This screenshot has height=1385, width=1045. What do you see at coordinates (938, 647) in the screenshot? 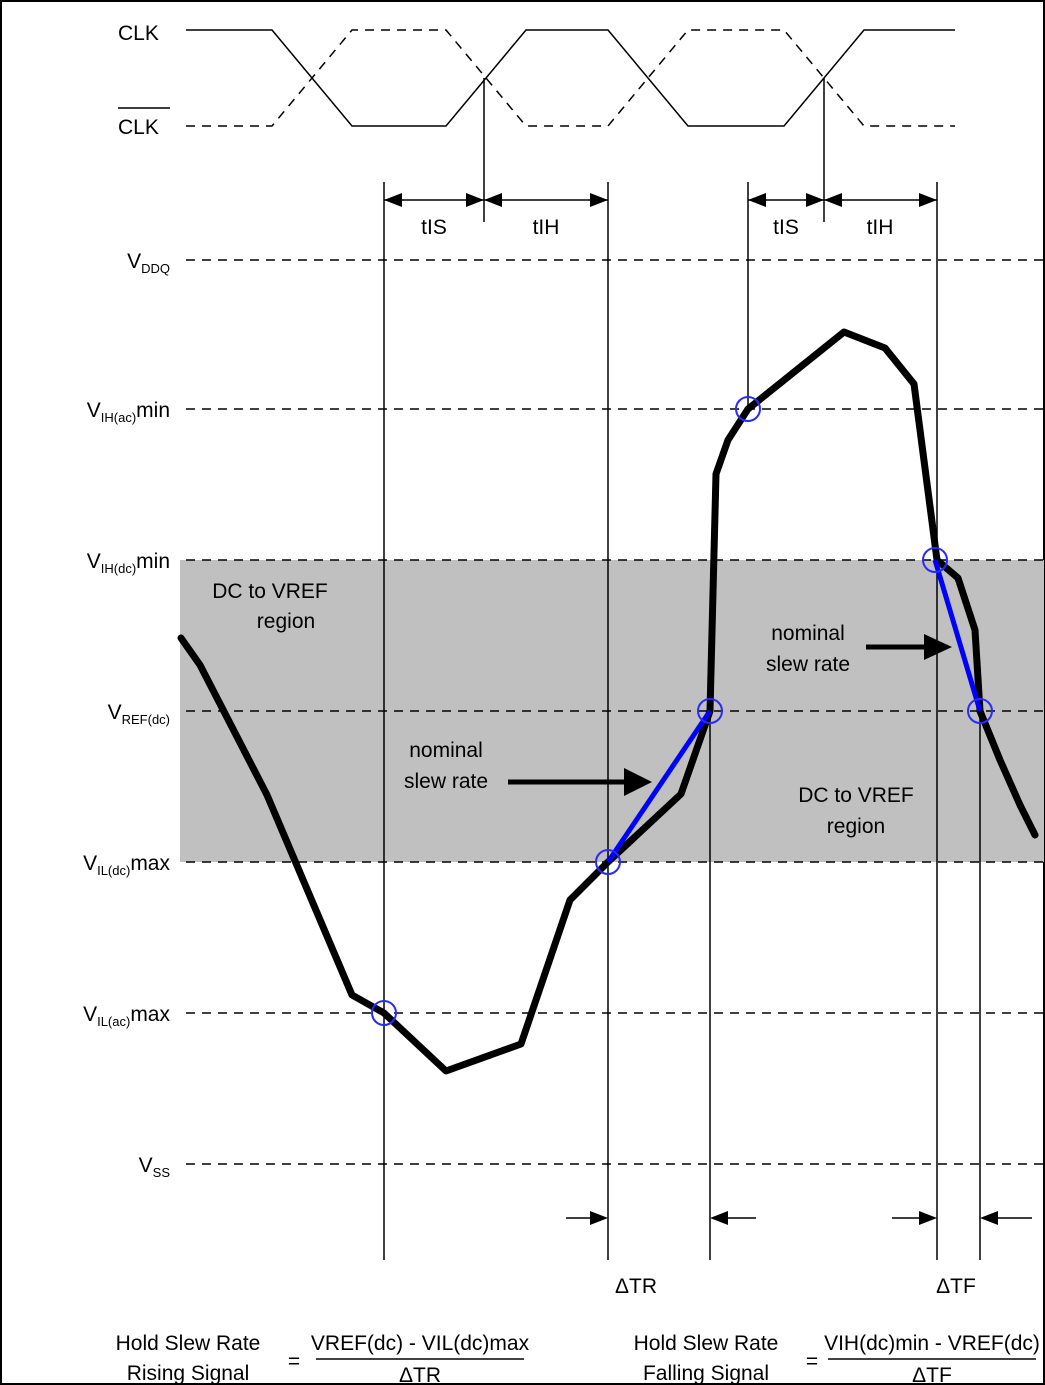
I see `nominal-right-arrowhead` at bounding box center [938, 647].